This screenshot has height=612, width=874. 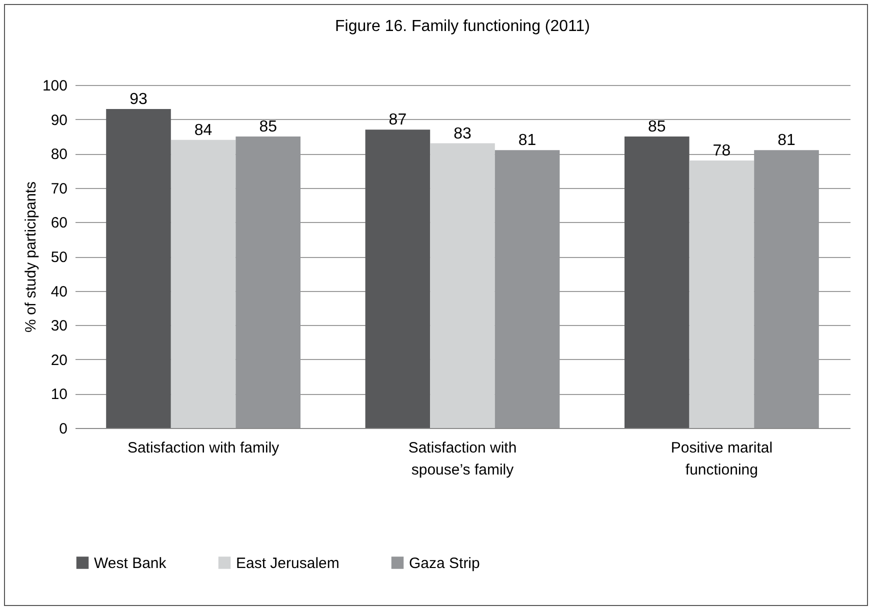 What do you see at coordinates (59, 395) in the screenshot?
I see `y-tick-label: 10` at bounding box center [59, 395].